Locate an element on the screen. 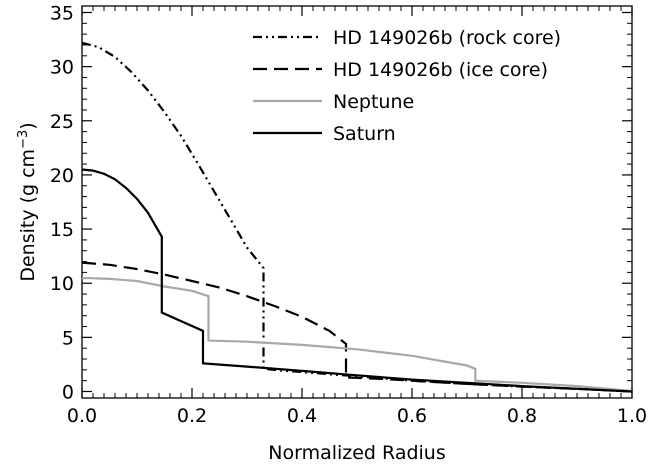  y-axis-title-close: ) is located at coordinates (28, 125).